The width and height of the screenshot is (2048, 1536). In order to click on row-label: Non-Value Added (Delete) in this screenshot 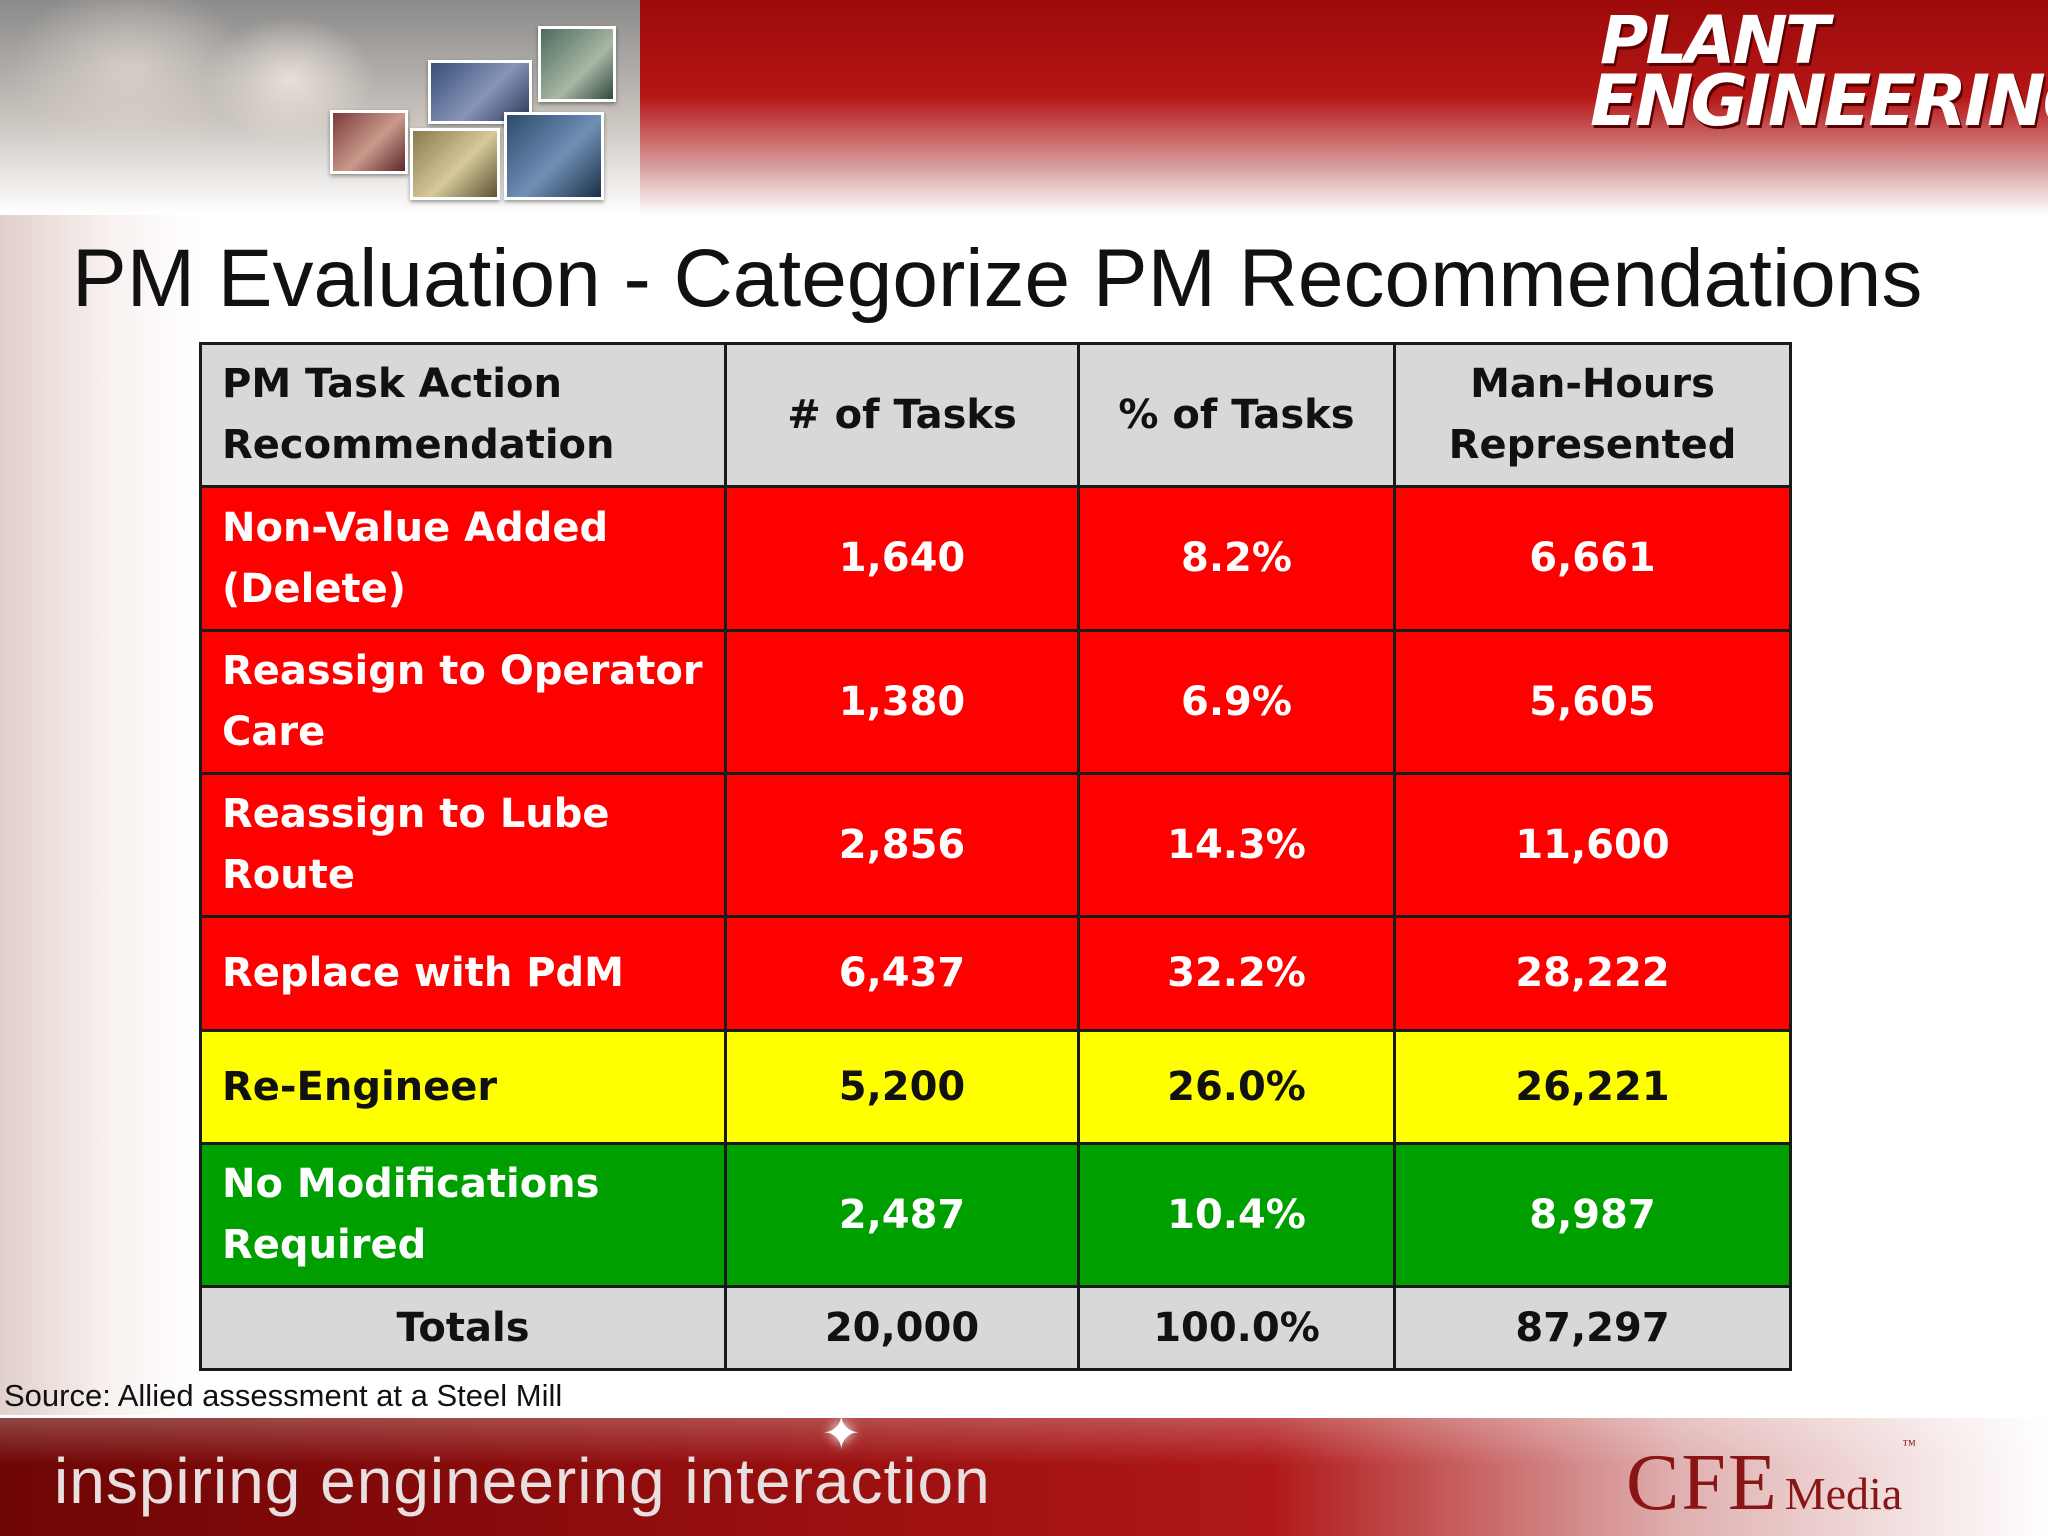, I will do `click(463, 558)`.